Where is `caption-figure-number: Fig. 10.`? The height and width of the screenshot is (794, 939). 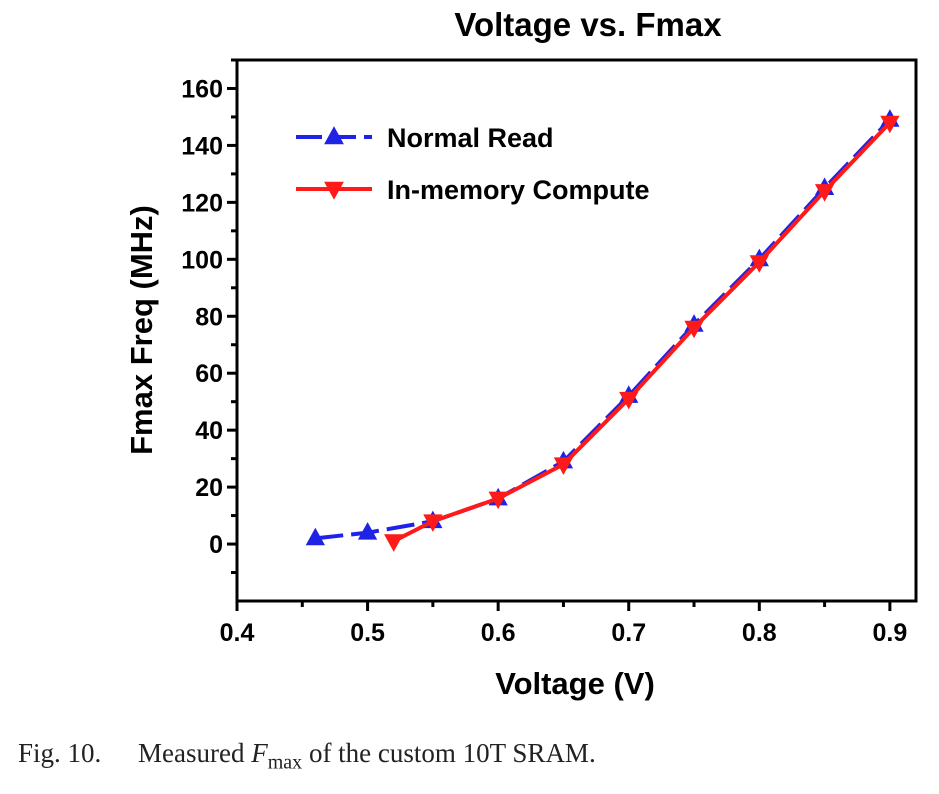 caption-figure-number: Fig. 10. is located at coordinates (60, 753).